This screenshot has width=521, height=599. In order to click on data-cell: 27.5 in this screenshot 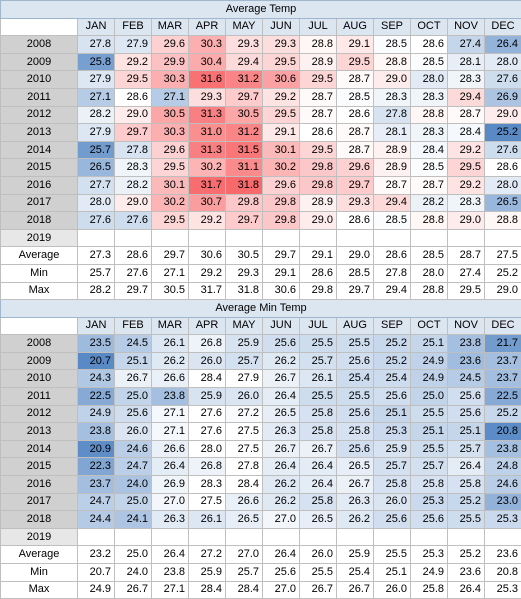, I will do `click(244, 449)`.